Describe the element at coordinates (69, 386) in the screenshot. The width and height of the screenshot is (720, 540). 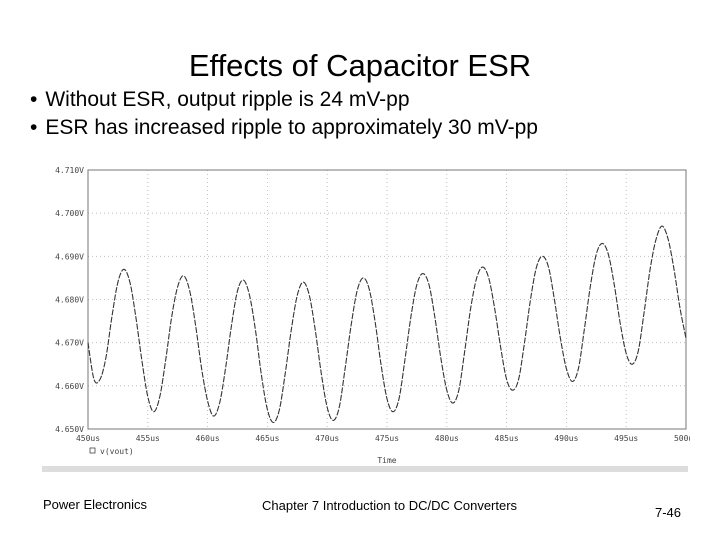
I see `y-tick-label: 4.660V` at that location.